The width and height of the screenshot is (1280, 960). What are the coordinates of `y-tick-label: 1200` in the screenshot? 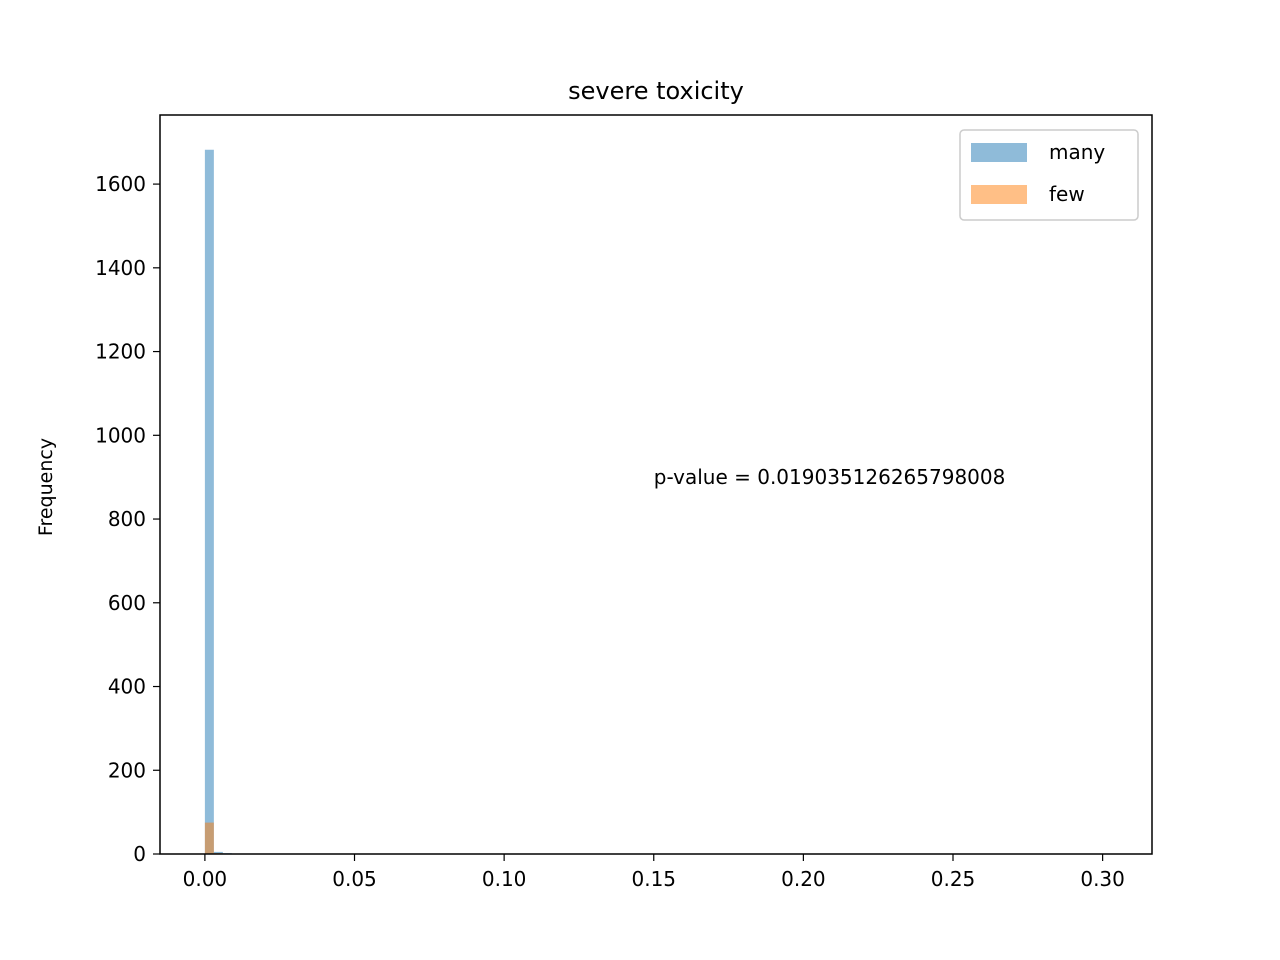 It's located at (120, 352).